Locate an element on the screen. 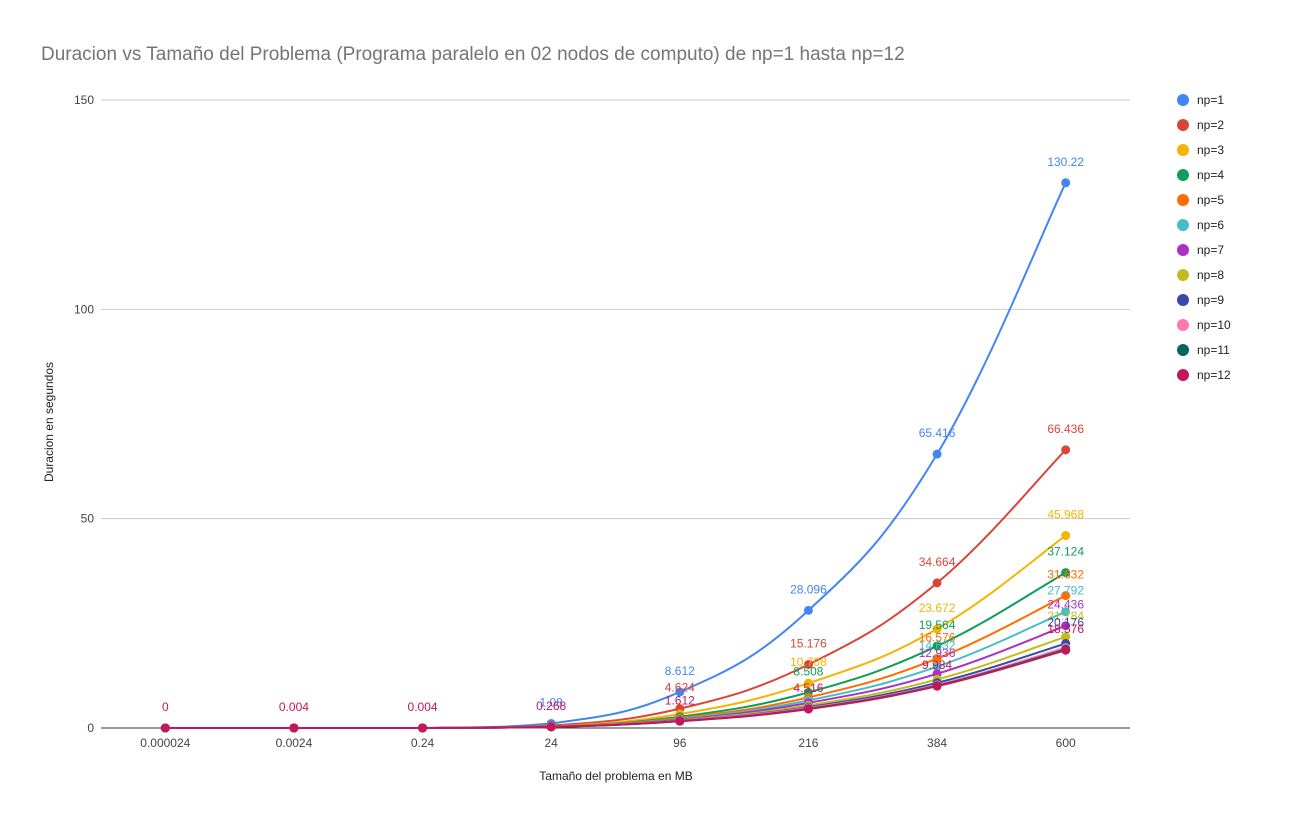  data-label: 20.176 is located at coordinates (1065, 623).